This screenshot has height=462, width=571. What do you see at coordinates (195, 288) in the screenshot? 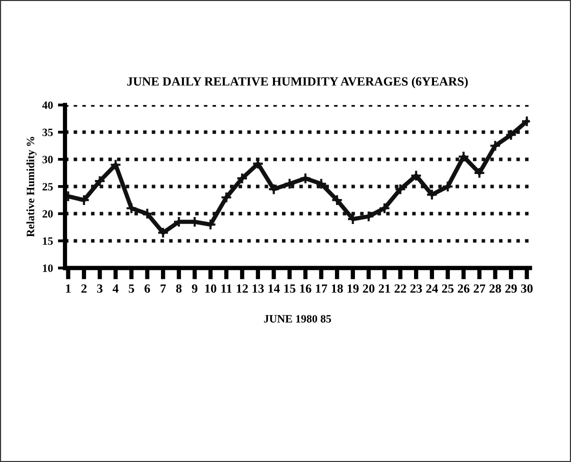
I see `x-tick-label: 9` at bounding box center [195, 288].